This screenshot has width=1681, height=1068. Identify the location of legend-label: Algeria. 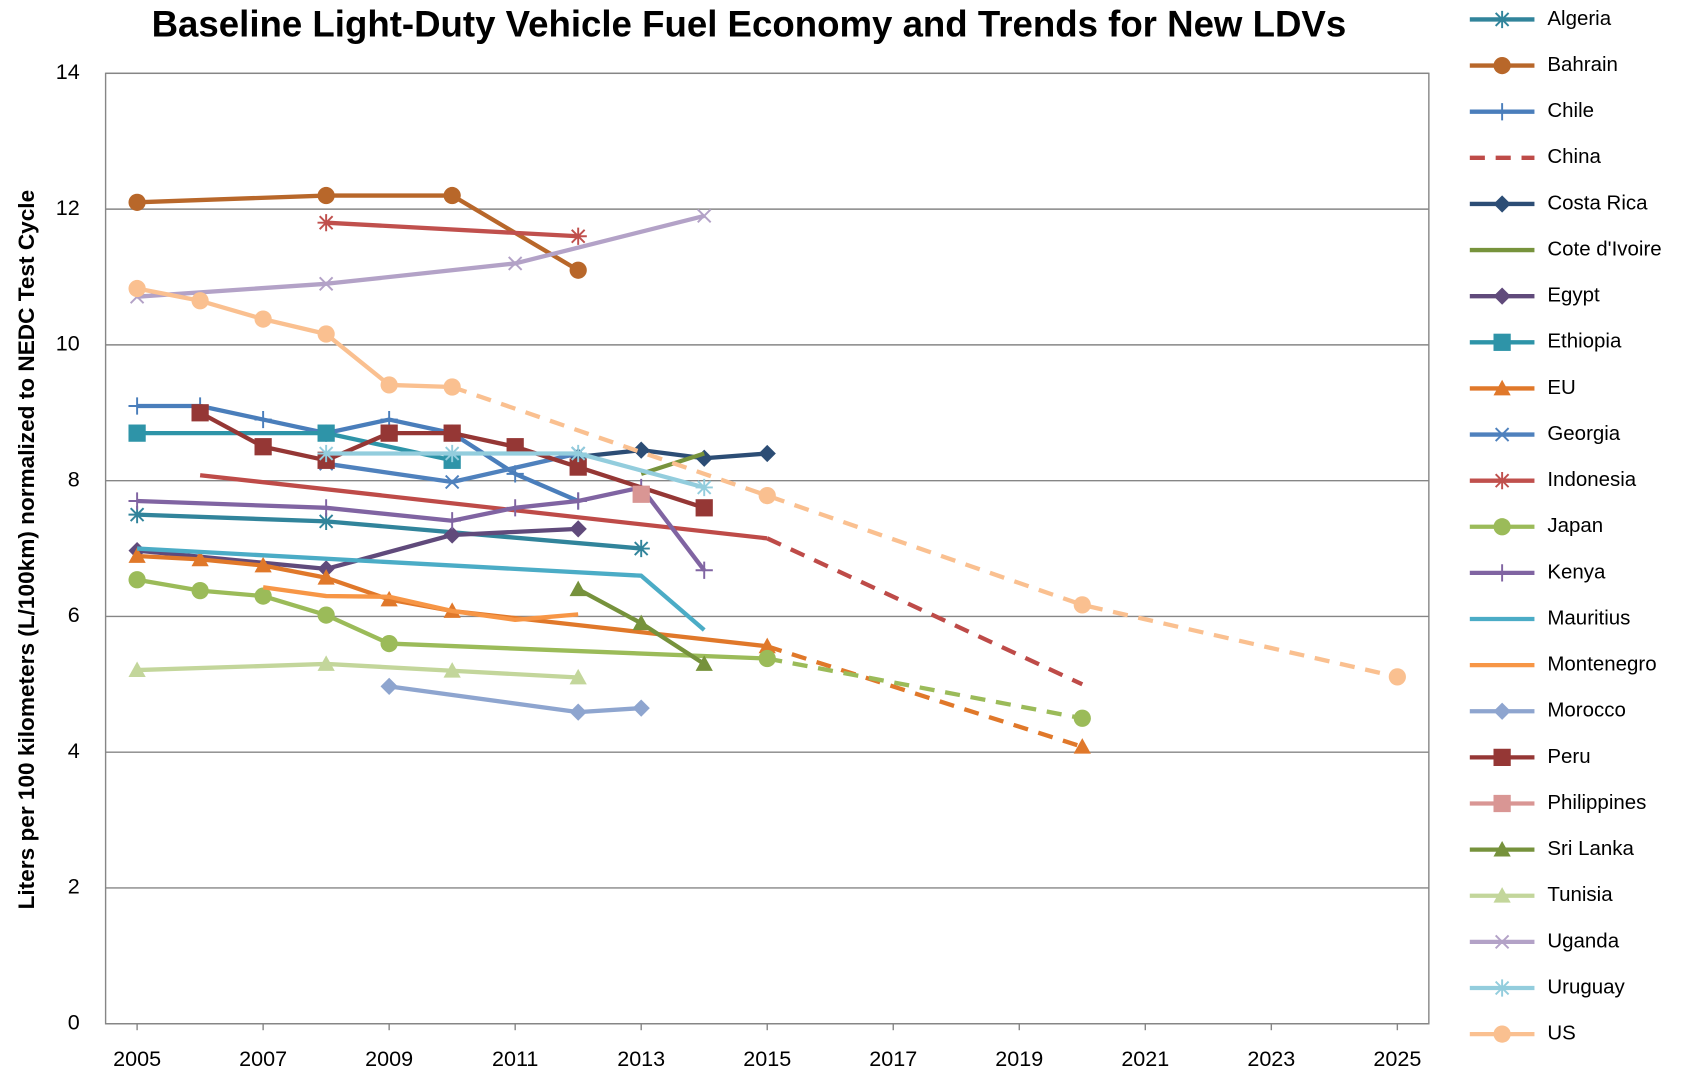
(1579, 18).